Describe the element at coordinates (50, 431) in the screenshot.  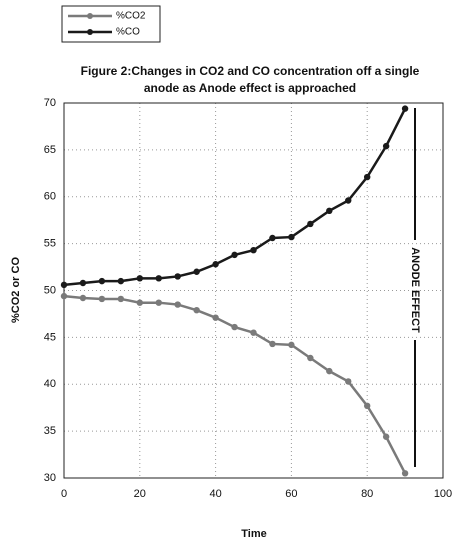
I see `y-tick-label: 35` at that location.